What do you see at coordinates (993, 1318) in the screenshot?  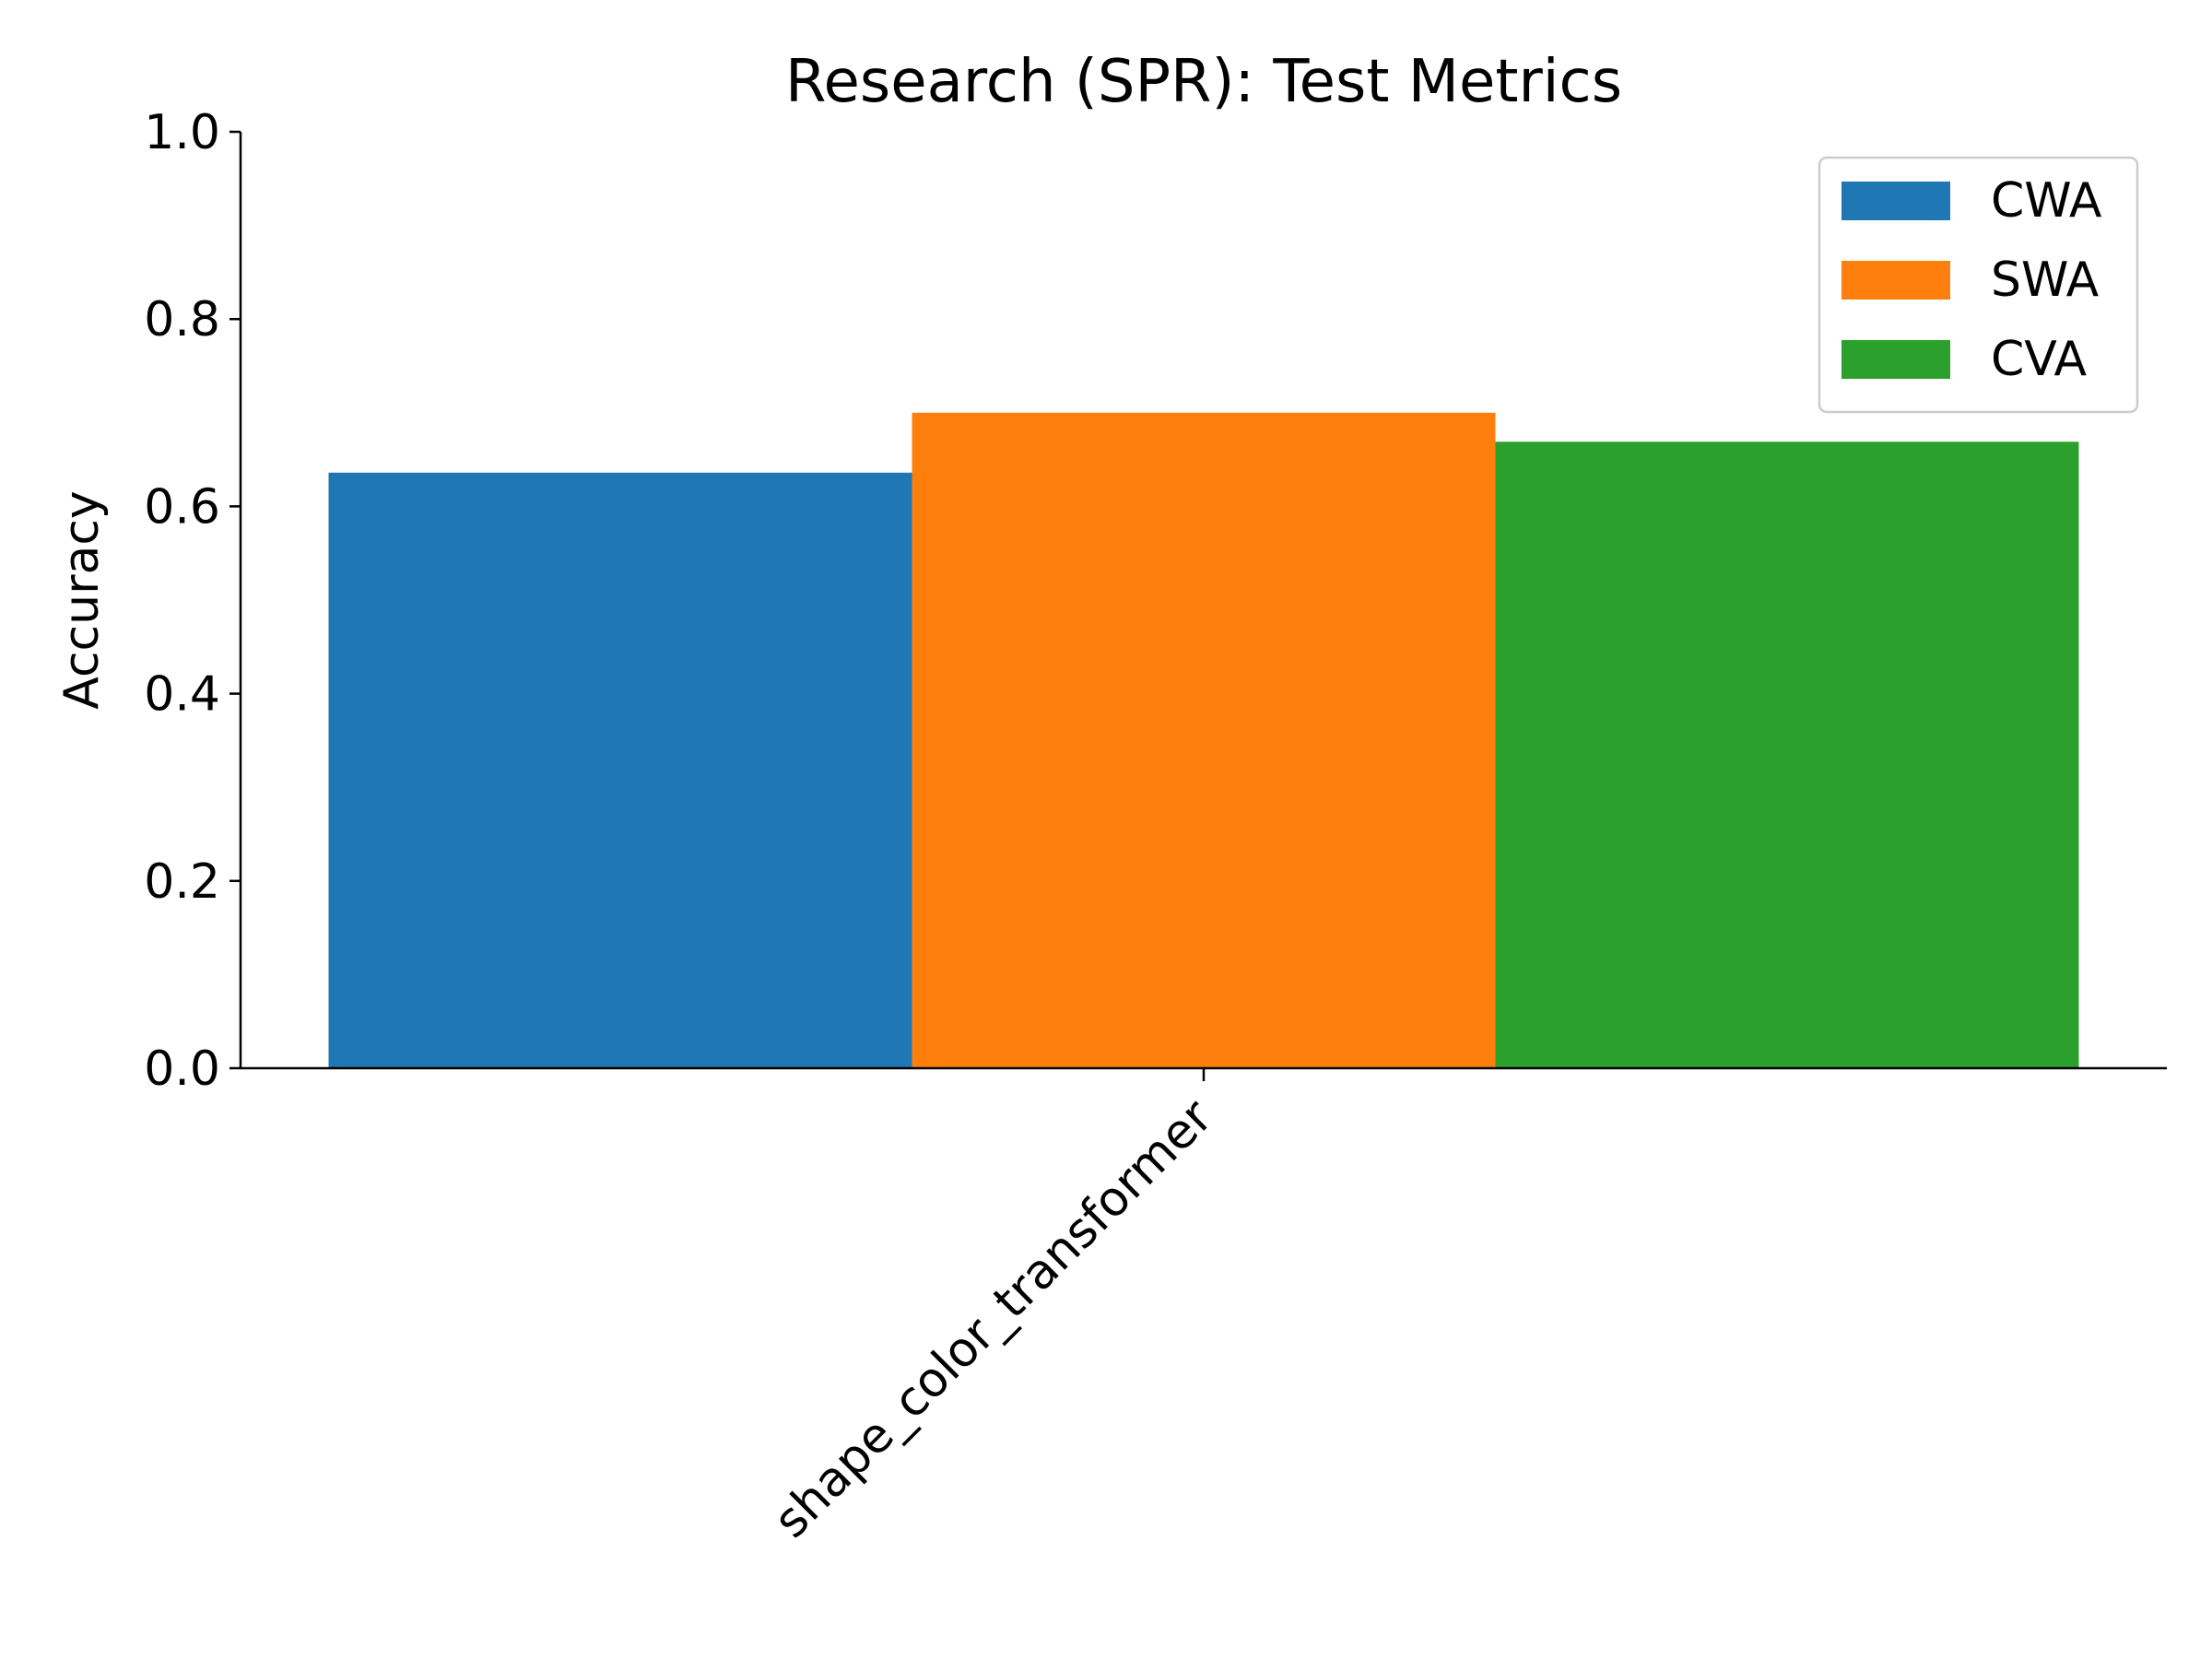 I see `x-tick-label: shape_color_transformer` at bounding box center [993, 1318].